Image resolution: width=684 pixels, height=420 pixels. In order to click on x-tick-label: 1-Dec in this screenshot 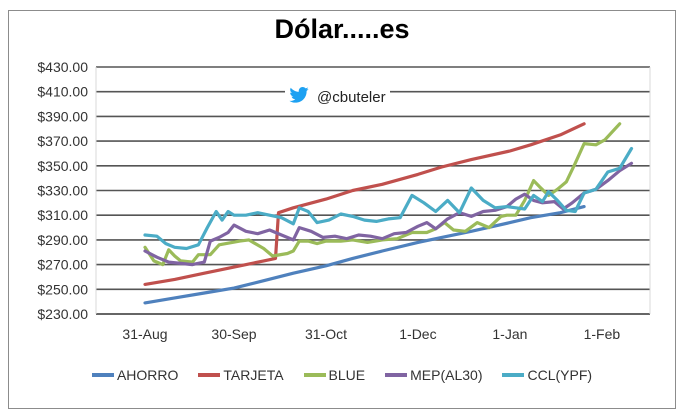, I will do `click(417, 334)`.